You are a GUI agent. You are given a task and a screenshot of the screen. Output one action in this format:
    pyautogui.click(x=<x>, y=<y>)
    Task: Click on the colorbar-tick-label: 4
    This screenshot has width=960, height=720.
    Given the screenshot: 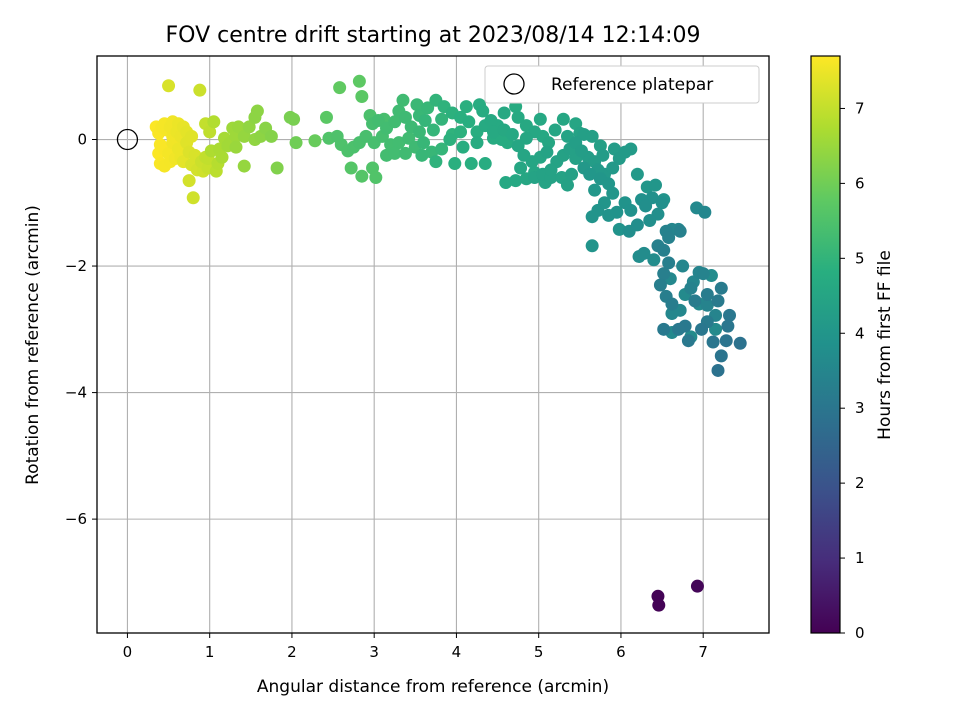 What is the action you would take?
    pyautogui.click(x=860, y=333)
    